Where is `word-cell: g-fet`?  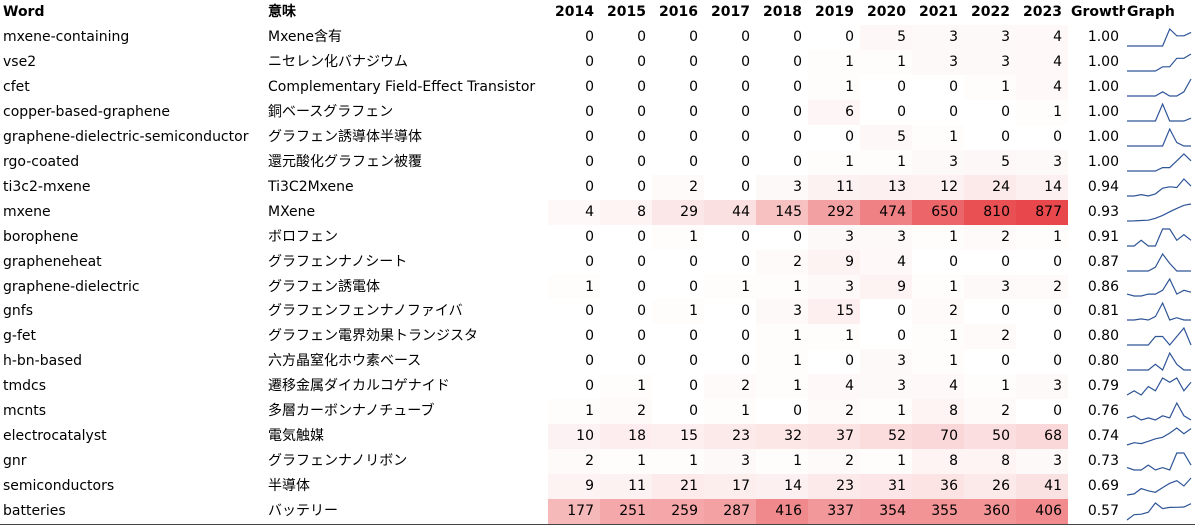 word-cell: g-fet is located at coordinates (19, 336).